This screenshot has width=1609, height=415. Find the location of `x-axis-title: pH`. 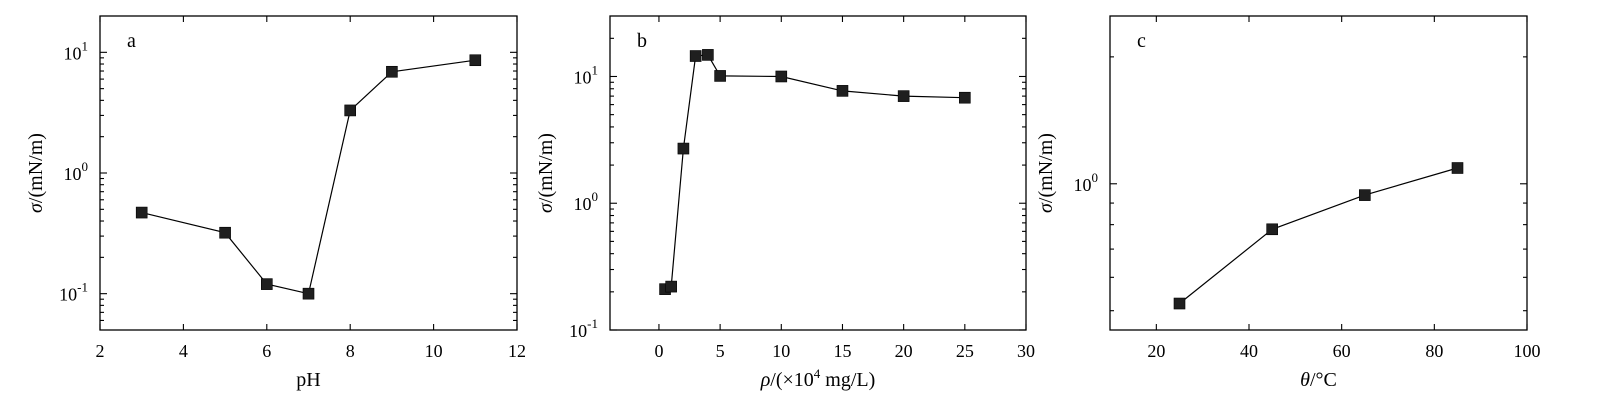

x-axis-title: pH is located at coordinates (308, 380).